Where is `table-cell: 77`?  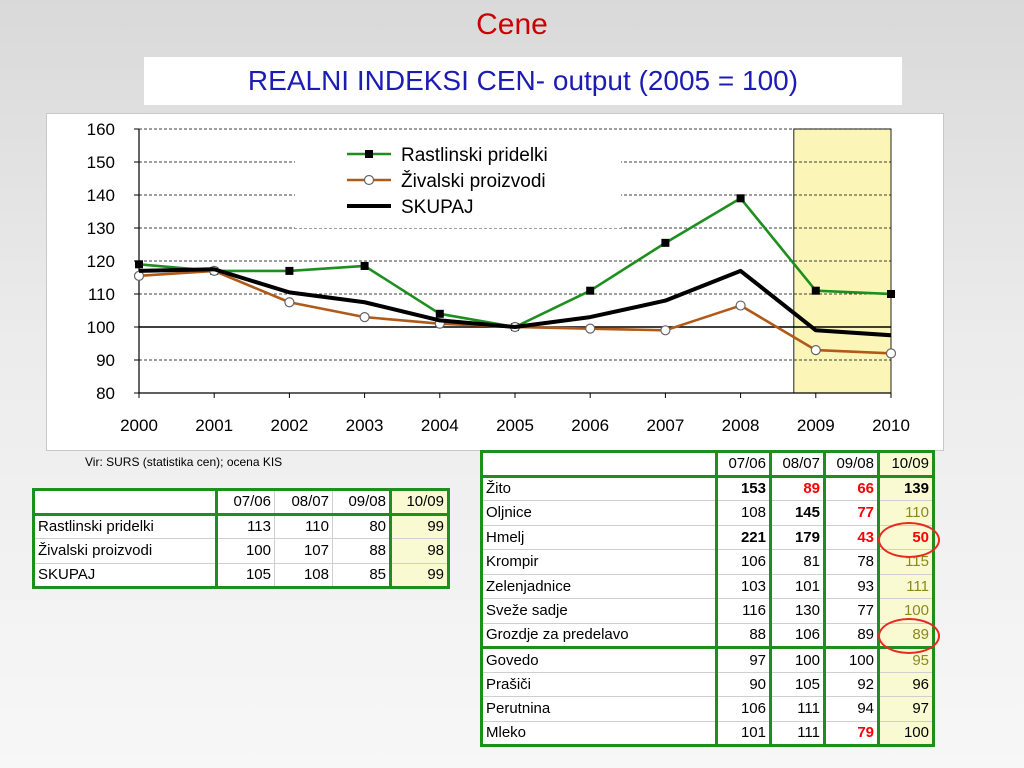 table-cell: 77 is located at coordinates (852, 611).